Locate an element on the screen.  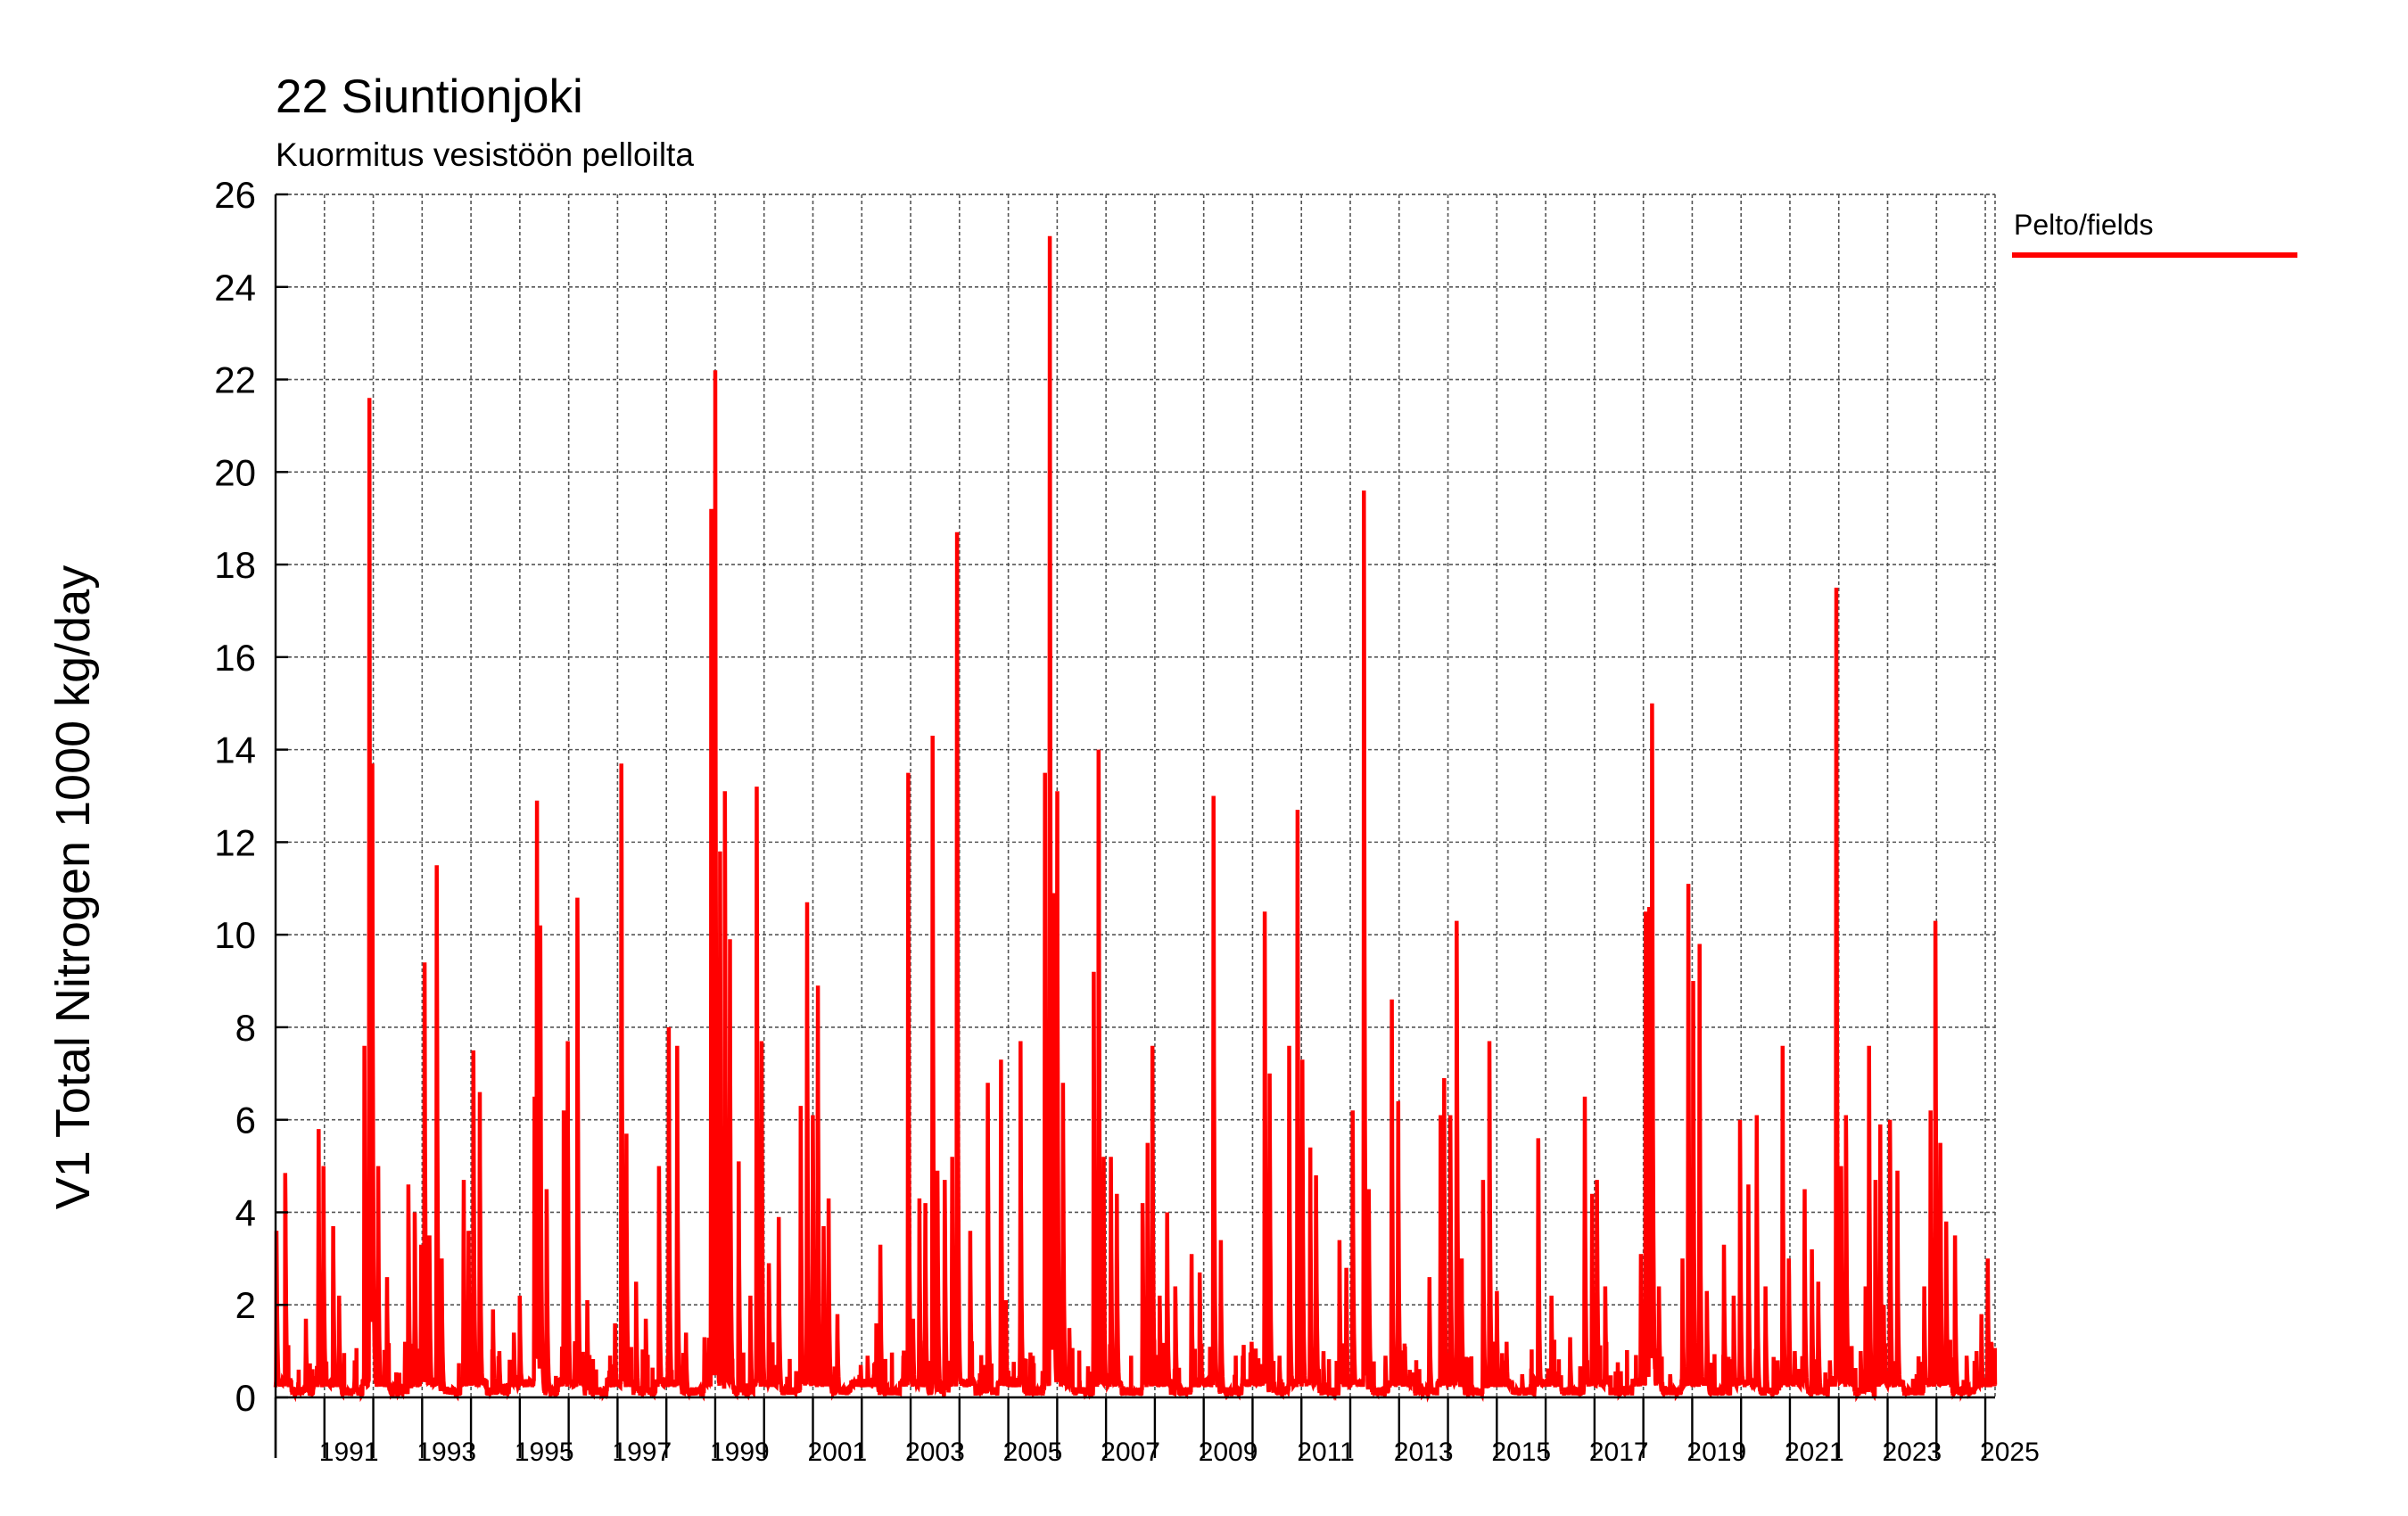
legend: Pelto/fields is located at coordinates (2154, 233).